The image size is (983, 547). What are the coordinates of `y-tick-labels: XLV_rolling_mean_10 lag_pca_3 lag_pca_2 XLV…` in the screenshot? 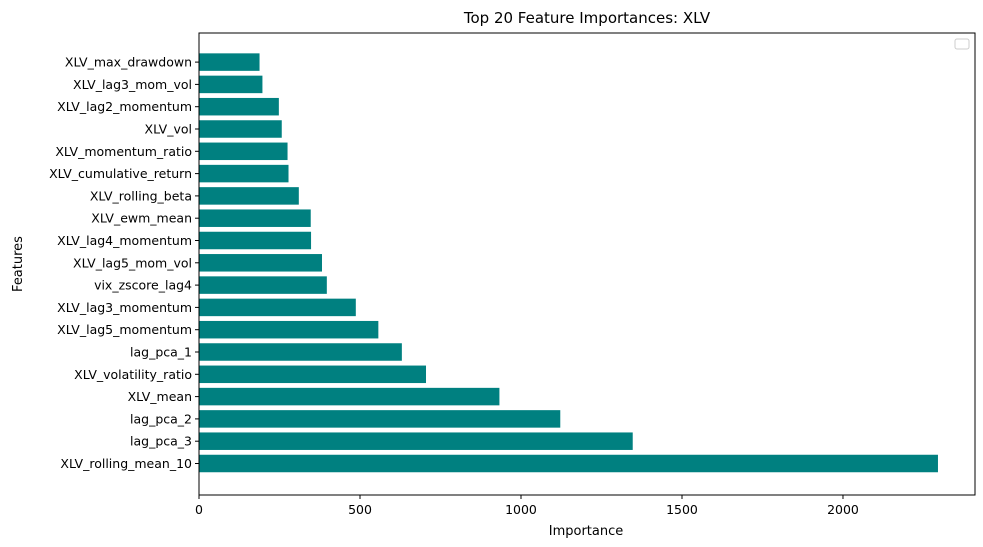 It's located at (124, 263).